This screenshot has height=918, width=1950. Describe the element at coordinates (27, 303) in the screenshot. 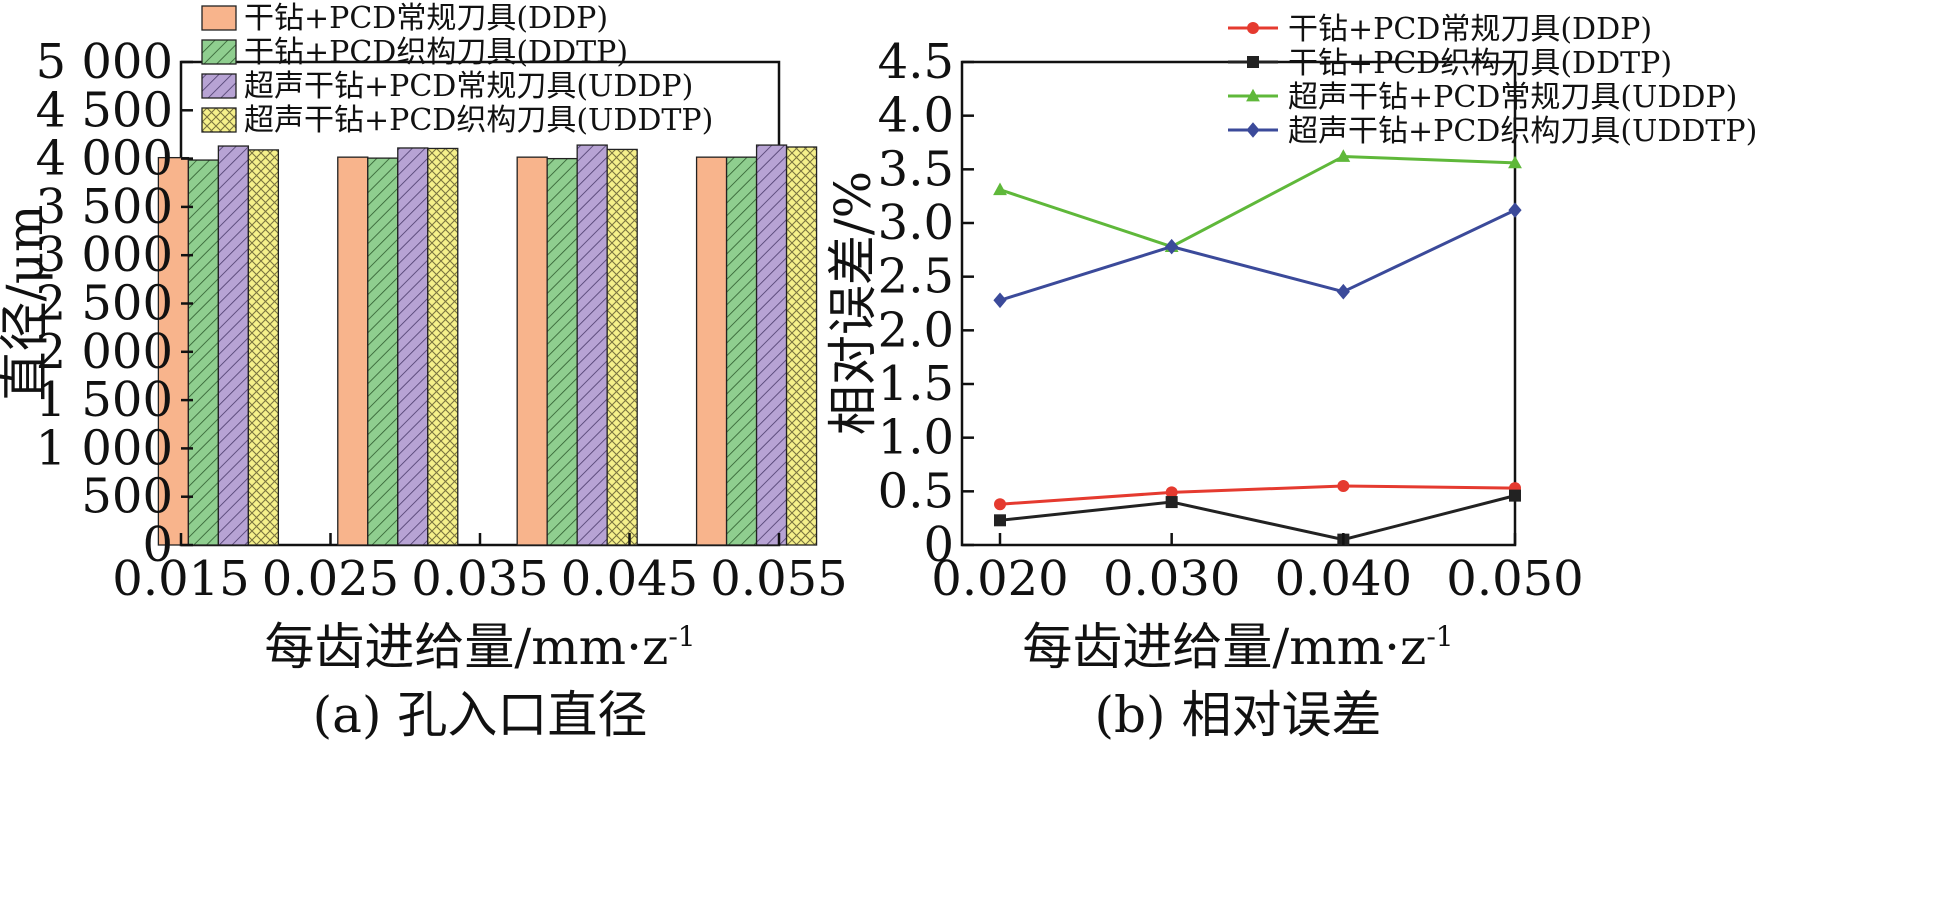

I see `y-axis-title: 直径/μm` at that location.